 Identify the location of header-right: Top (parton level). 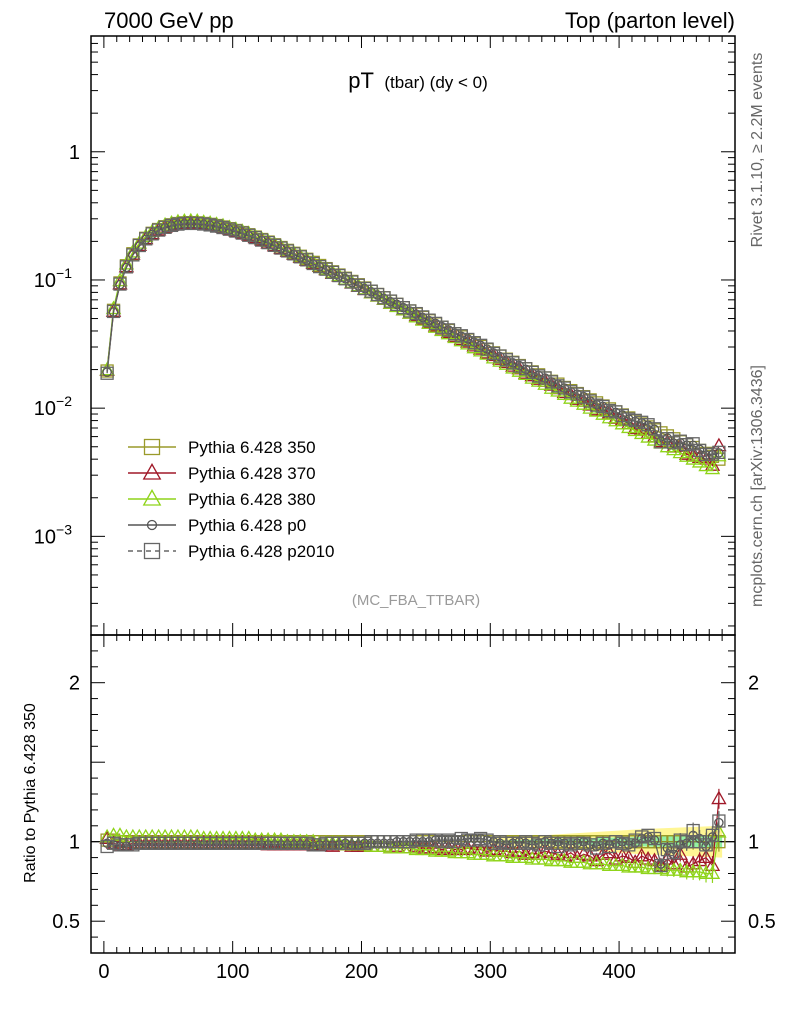
(650, 20).